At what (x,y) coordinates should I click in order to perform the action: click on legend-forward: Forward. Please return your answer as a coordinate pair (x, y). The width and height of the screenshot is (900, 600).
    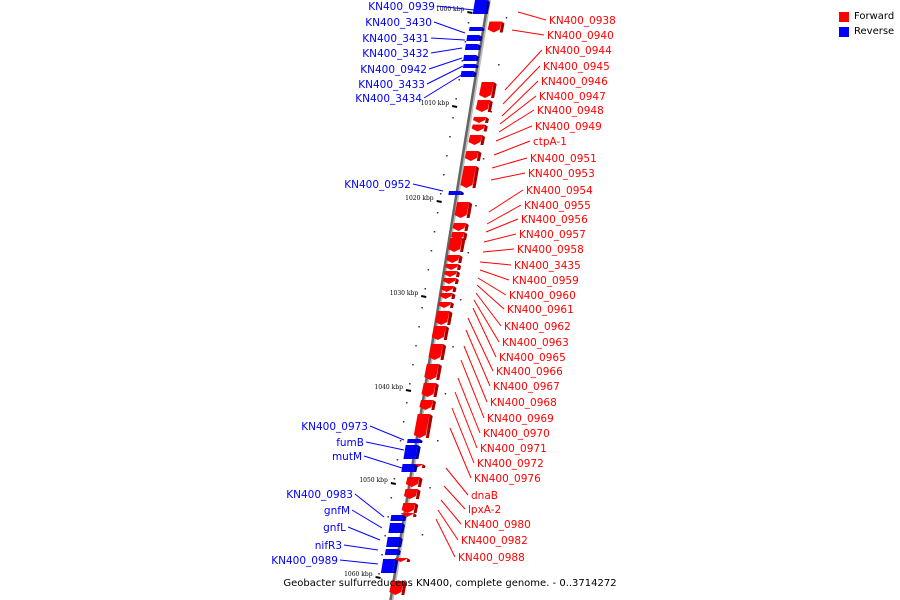
    Looking at the image, I should click on (866, 16).